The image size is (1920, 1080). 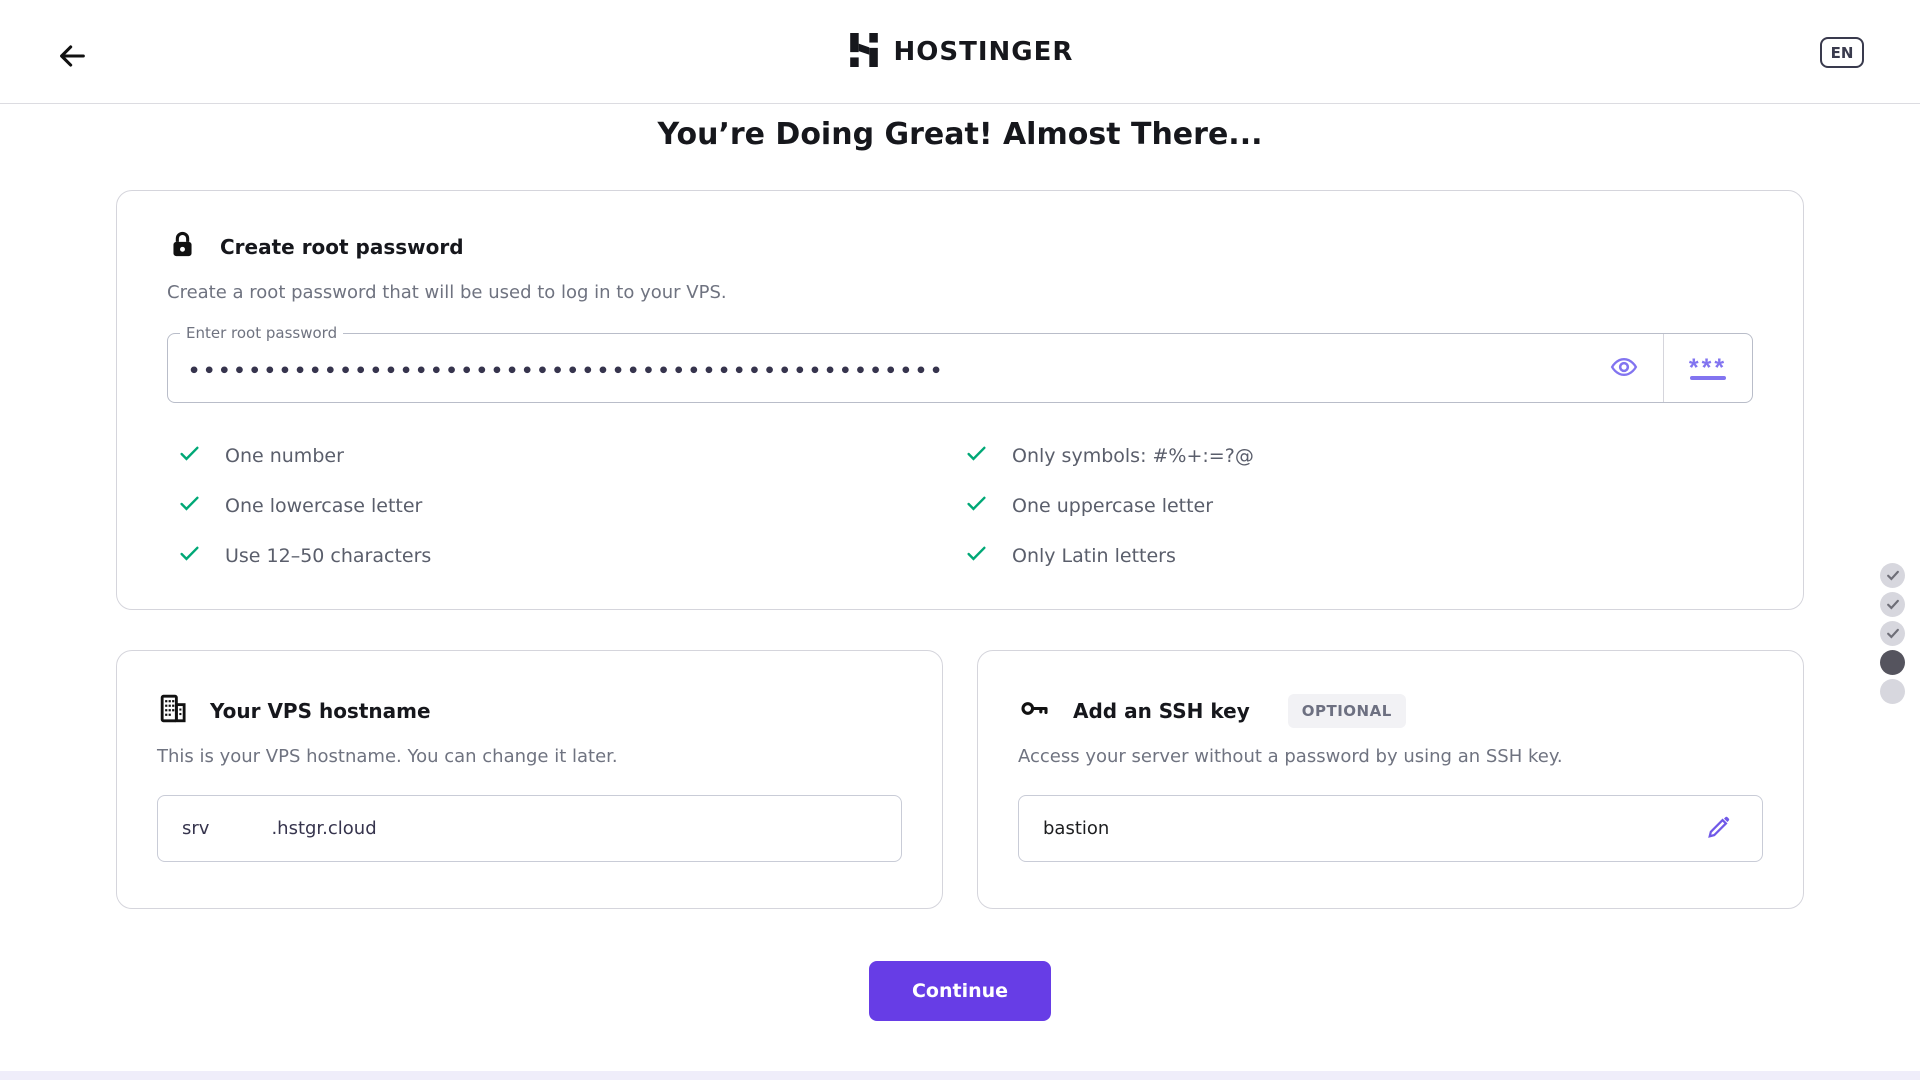 I want to click on language-selector-button: EN, so click(x=1842, y=52).